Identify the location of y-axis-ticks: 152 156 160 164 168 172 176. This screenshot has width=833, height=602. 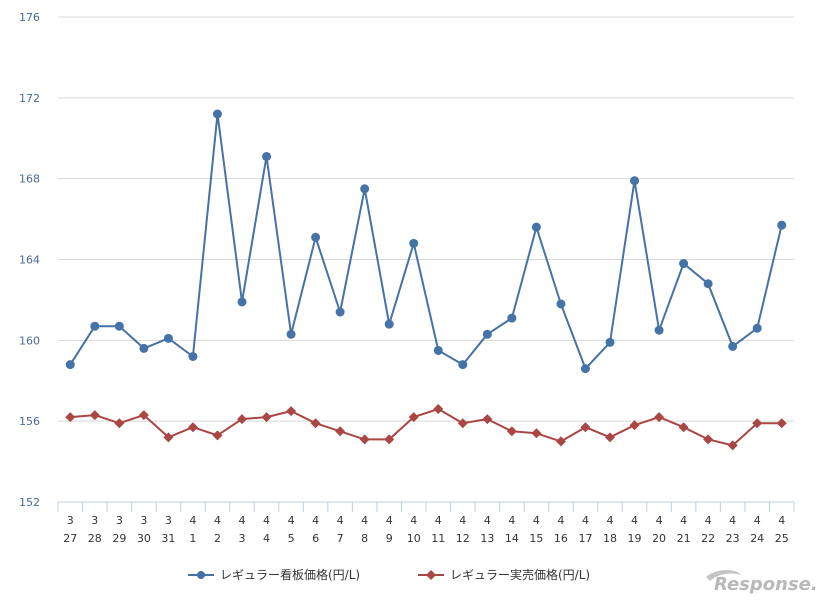
(29, 260).